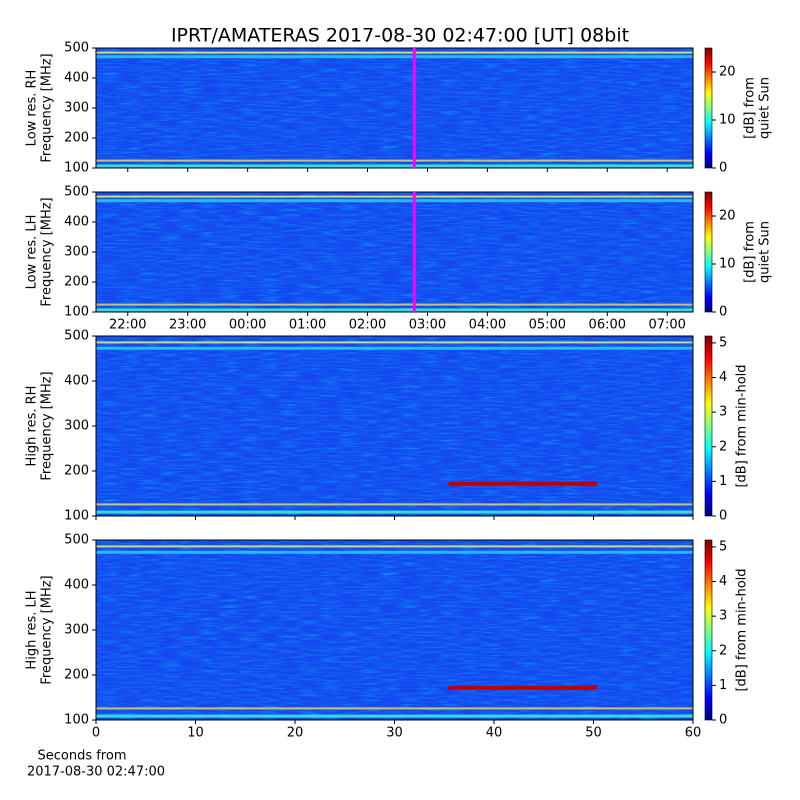 The width and height of the screenshot is (800, 800). What do you see at coordinates (187, 325) in the screenshot?
I see `x-tick-label: 23:00` at bounding box center [187, 325].